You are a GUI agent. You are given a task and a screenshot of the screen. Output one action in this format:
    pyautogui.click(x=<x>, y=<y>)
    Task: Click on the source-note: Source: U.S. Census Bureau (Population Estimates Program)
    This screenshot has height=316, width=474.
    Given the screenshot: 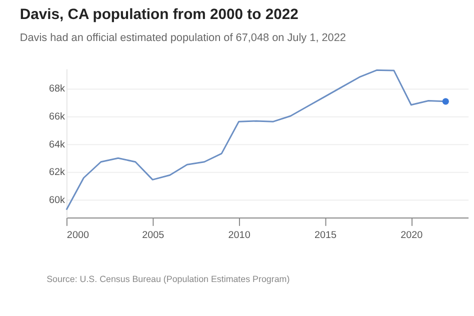 What is the action you would take?
    pyautogui.click(x=168, y=279)
    